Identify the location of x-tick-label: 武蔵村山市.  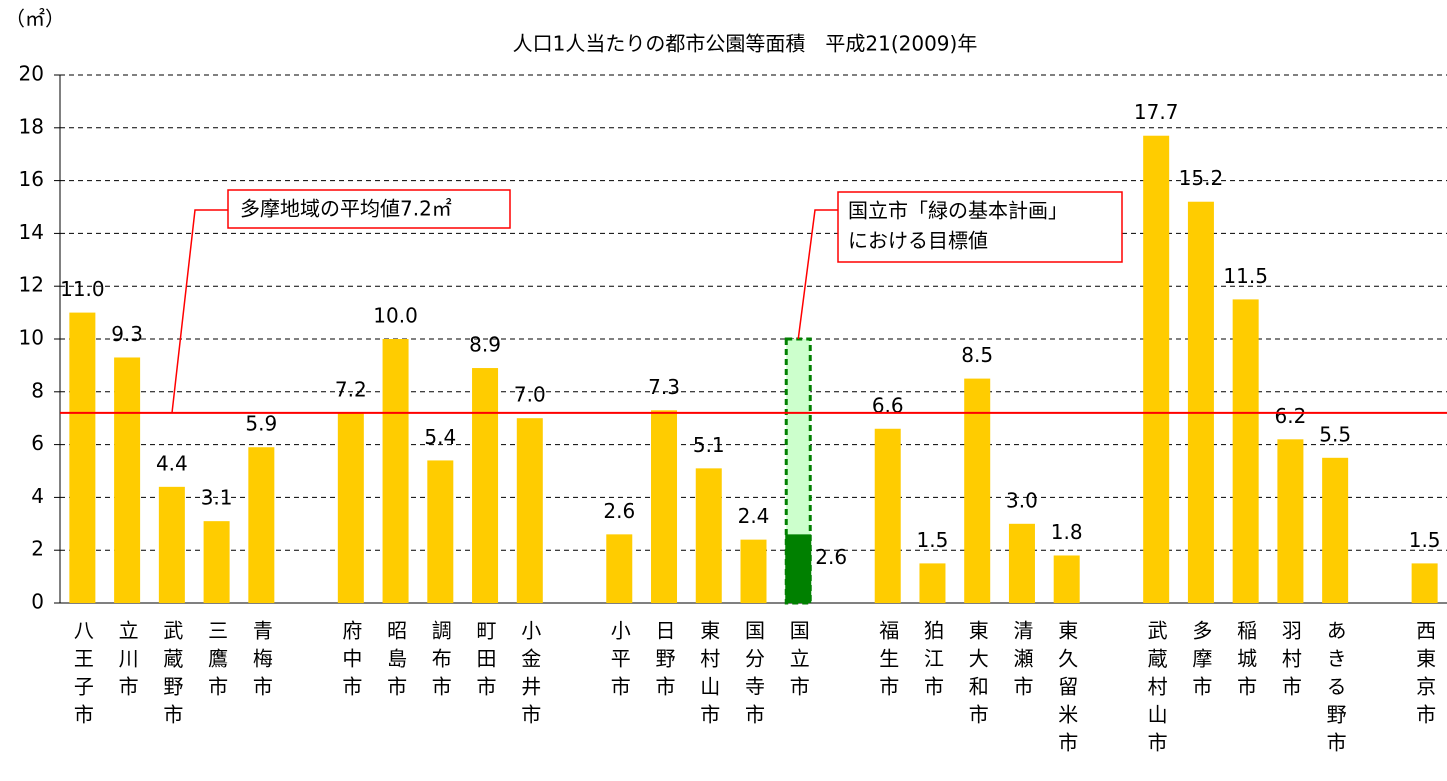
(1156, 690).